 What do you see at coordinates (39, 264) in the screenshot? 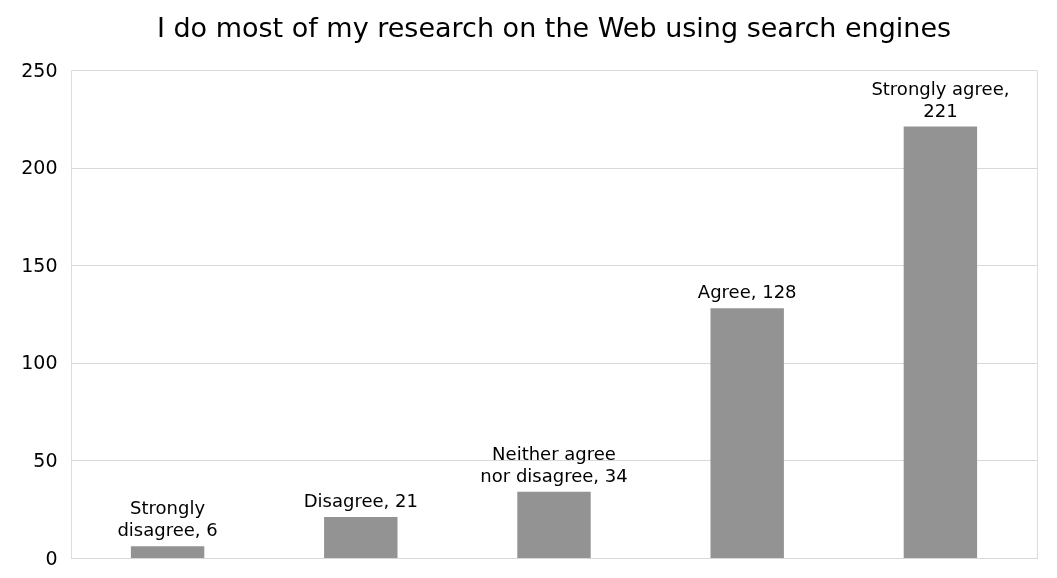
I see `y-tick-label: 150` at bounding box center [39, 264].